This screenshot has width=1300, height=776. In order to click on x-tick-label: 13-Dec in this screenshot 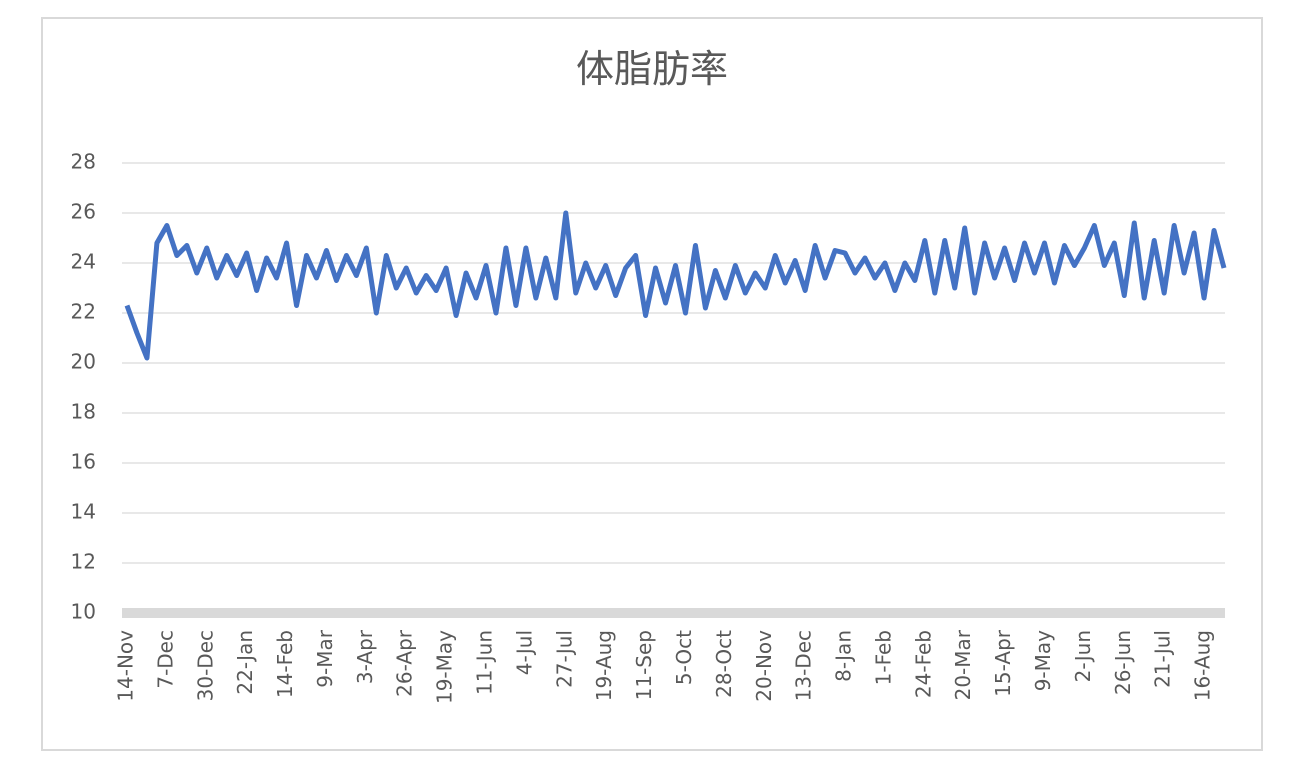, I will do `click(804, 665)`.